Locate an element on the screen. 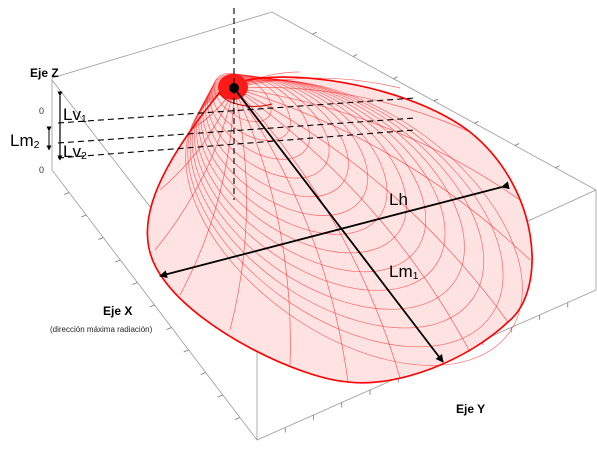 The height and width of the screenshot is (450, 597). z-tick-bottom: 0 is located at coordinates (42, 170).